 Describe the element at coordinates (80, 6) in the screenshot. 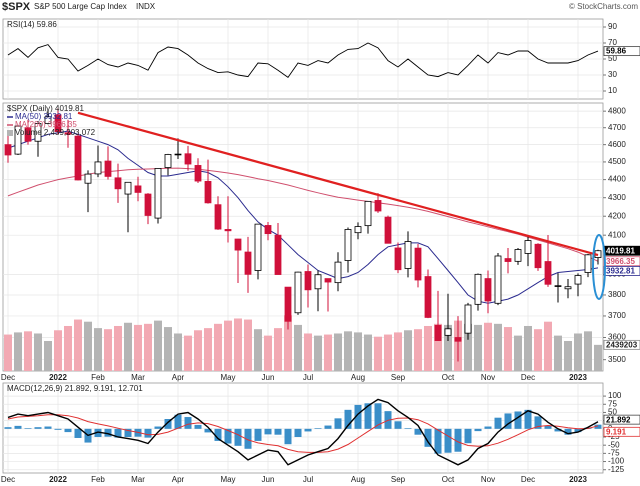

I see `index-name: S&P 500 Large Cap Index` at that location.